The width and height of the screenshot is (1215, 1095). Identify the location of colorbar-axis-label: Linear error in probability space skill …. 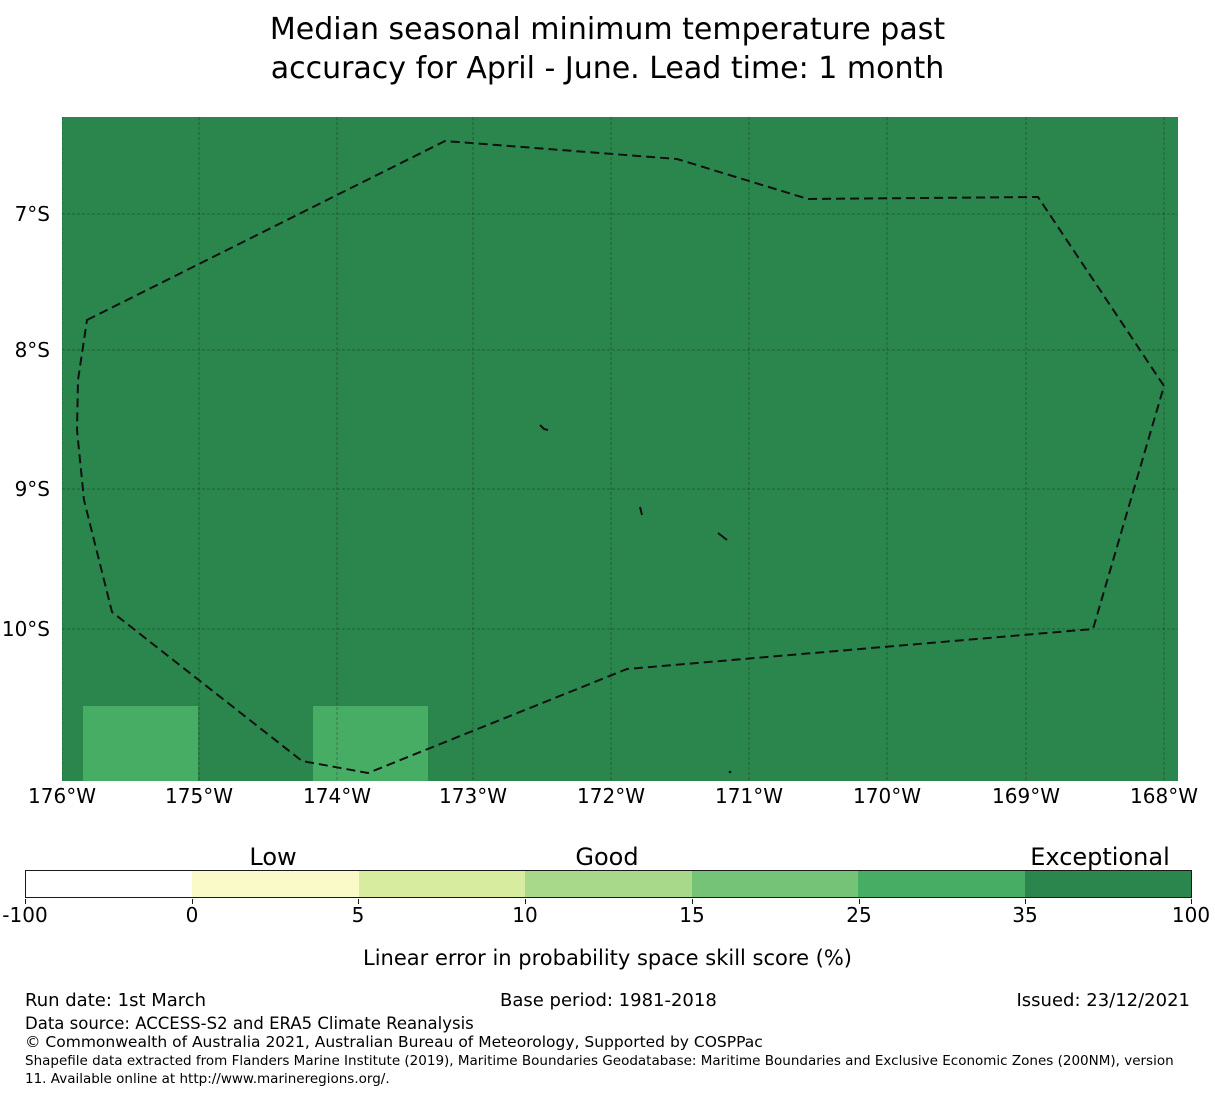
(607, 958).